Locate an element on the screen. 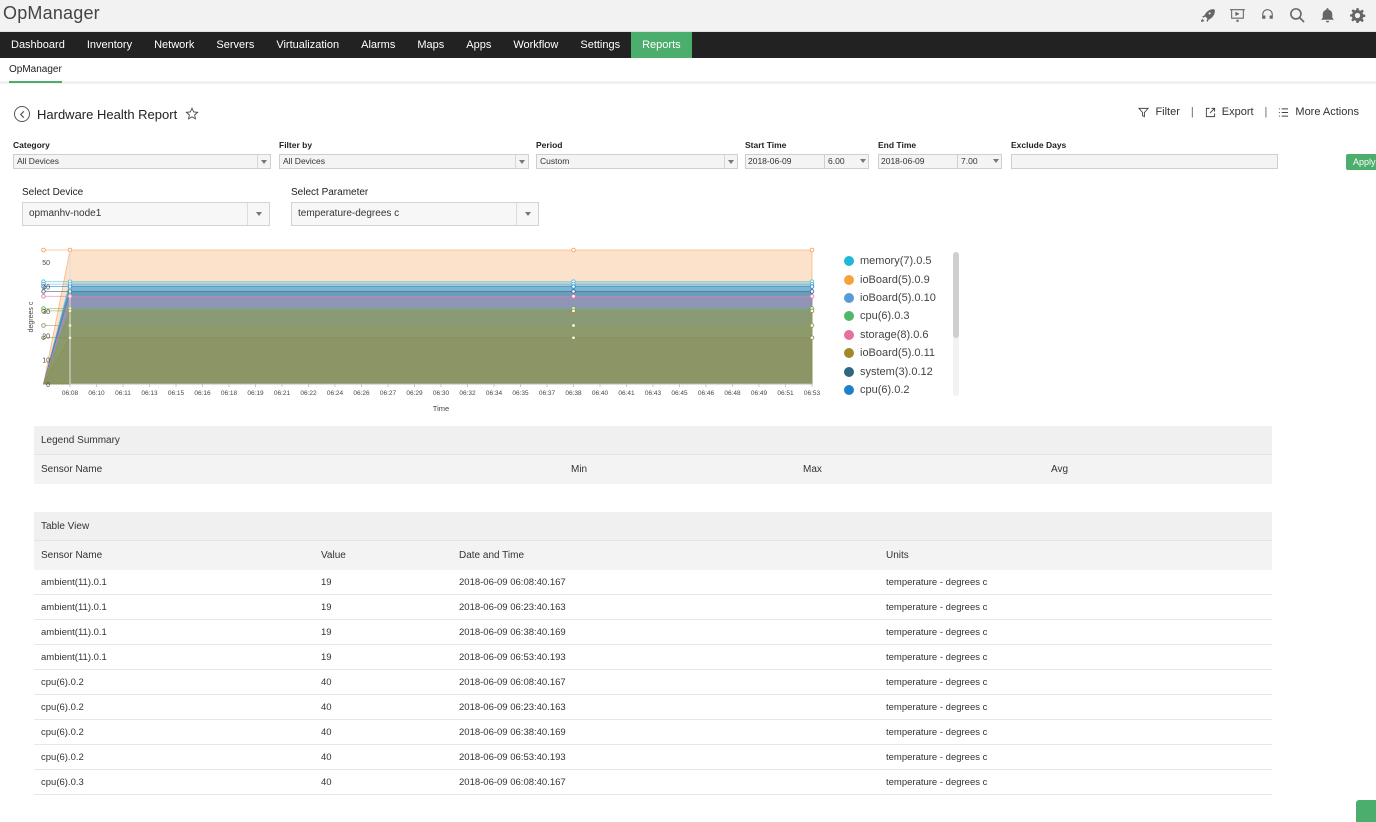 This screenshot has height=822, width=1376. nav-item-workflow: Workflow is located at coordinates (536, 45).